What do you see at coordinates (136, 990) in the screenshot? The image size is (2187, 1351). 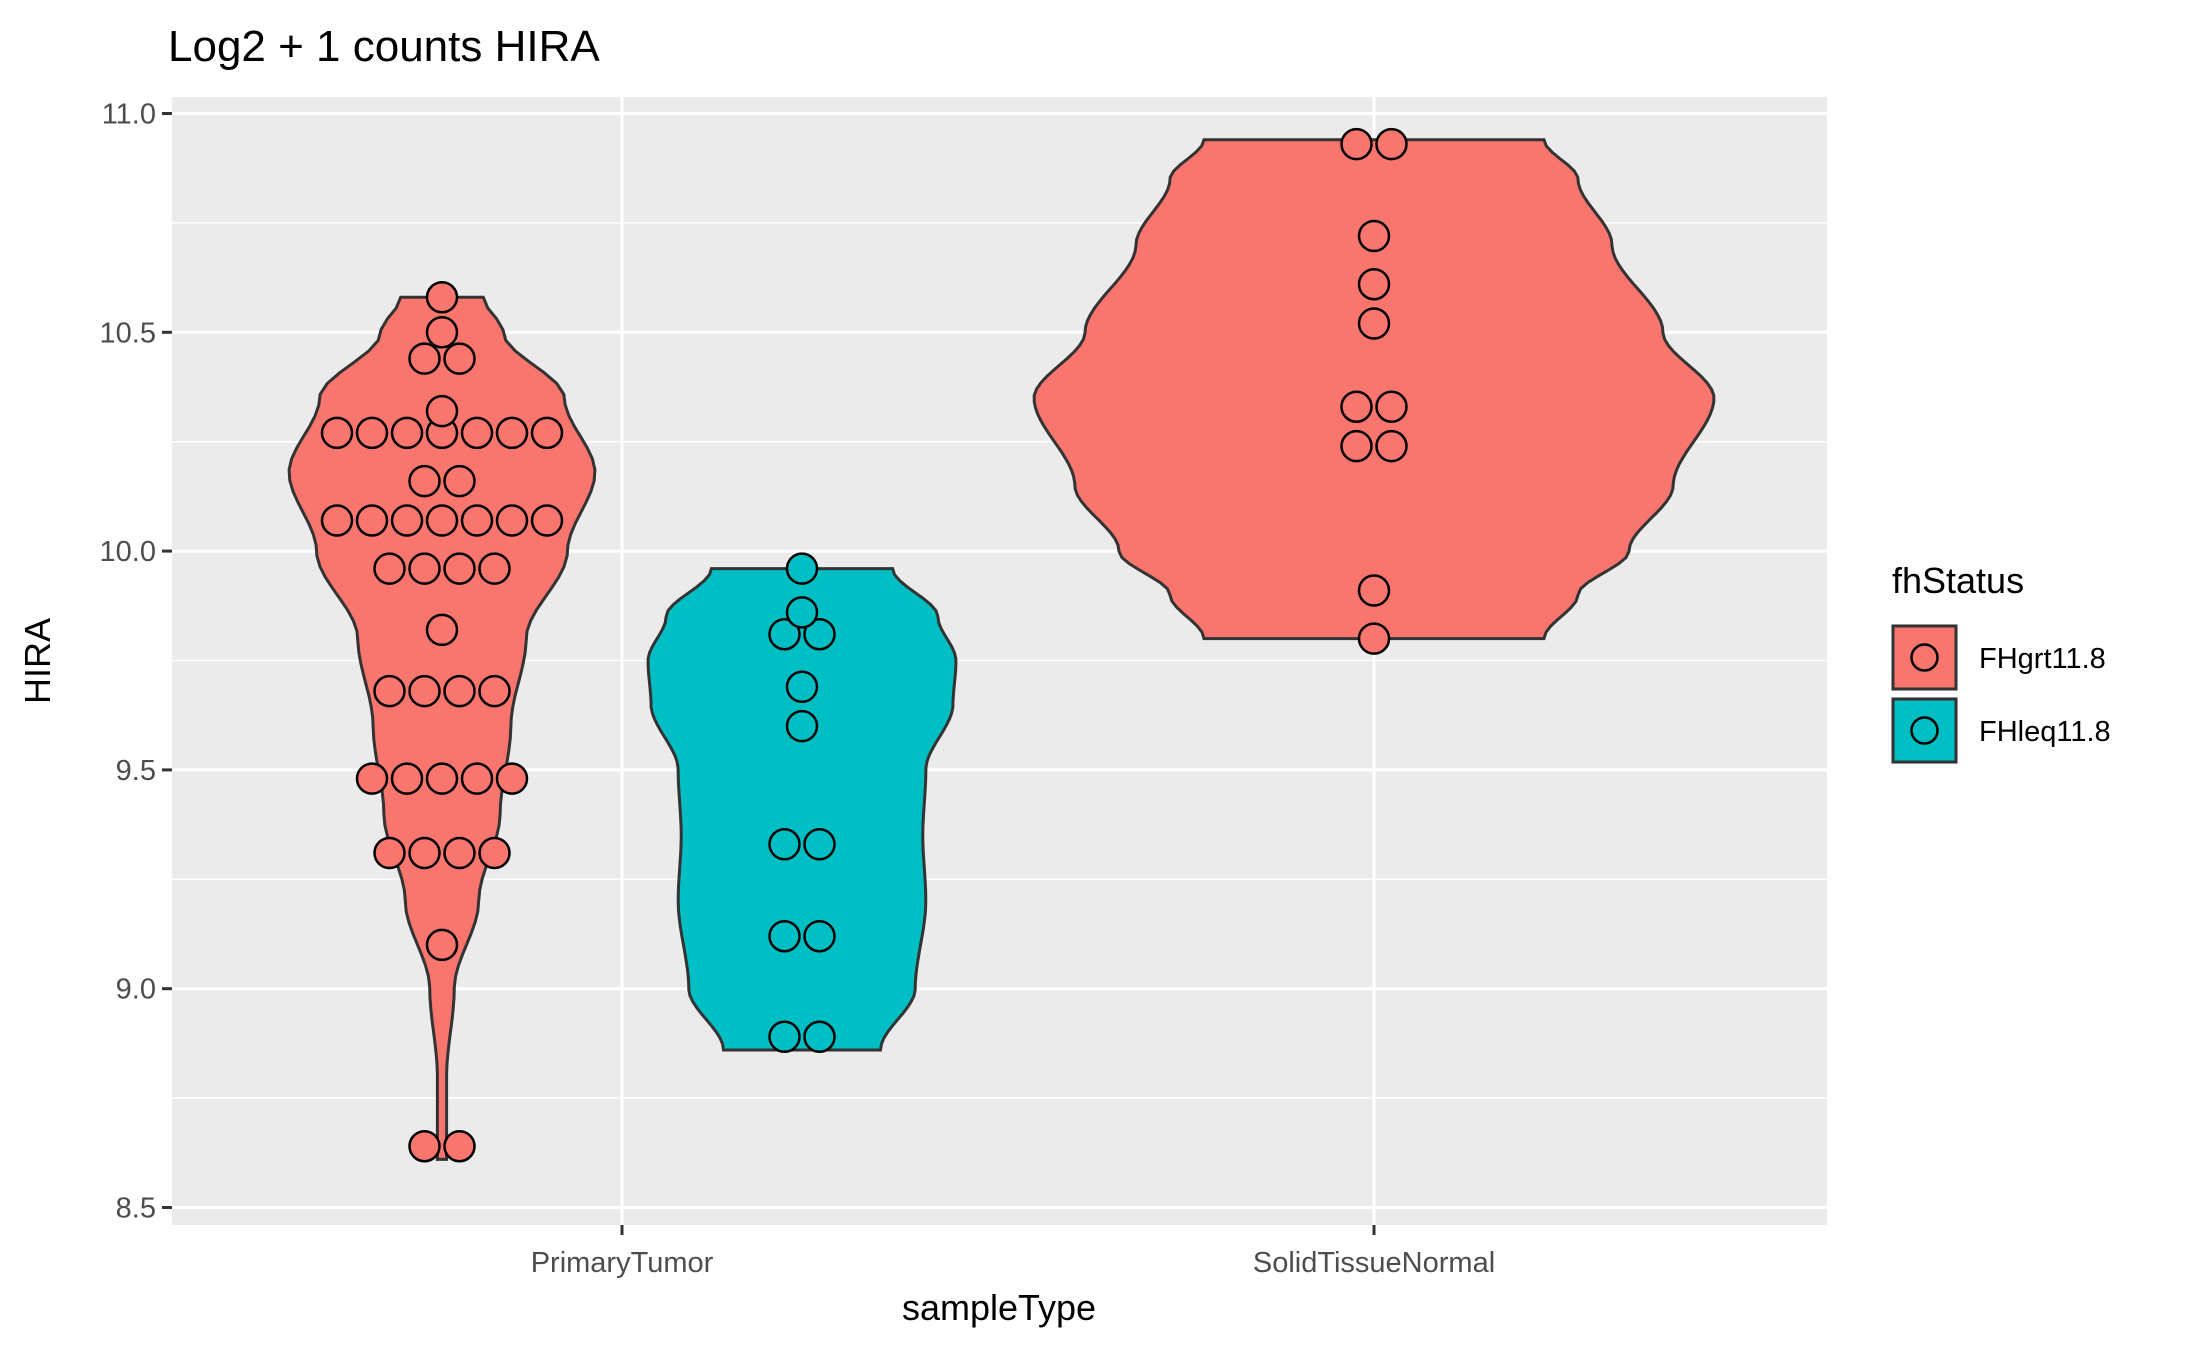 I see `y-tick-label: 9.0` at bounding box center [136, 990].